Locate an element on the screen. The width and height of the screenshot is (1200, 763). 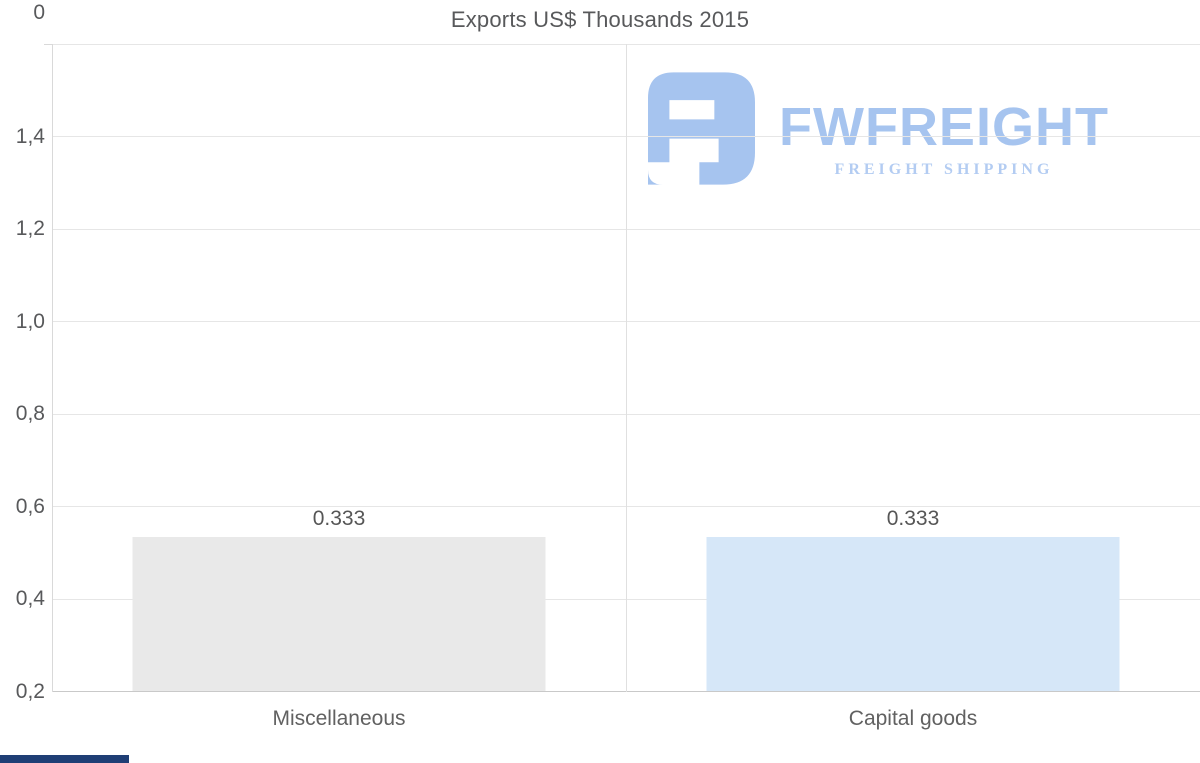
y-tick-label: 1,4 is located at coordinates (30, 136).